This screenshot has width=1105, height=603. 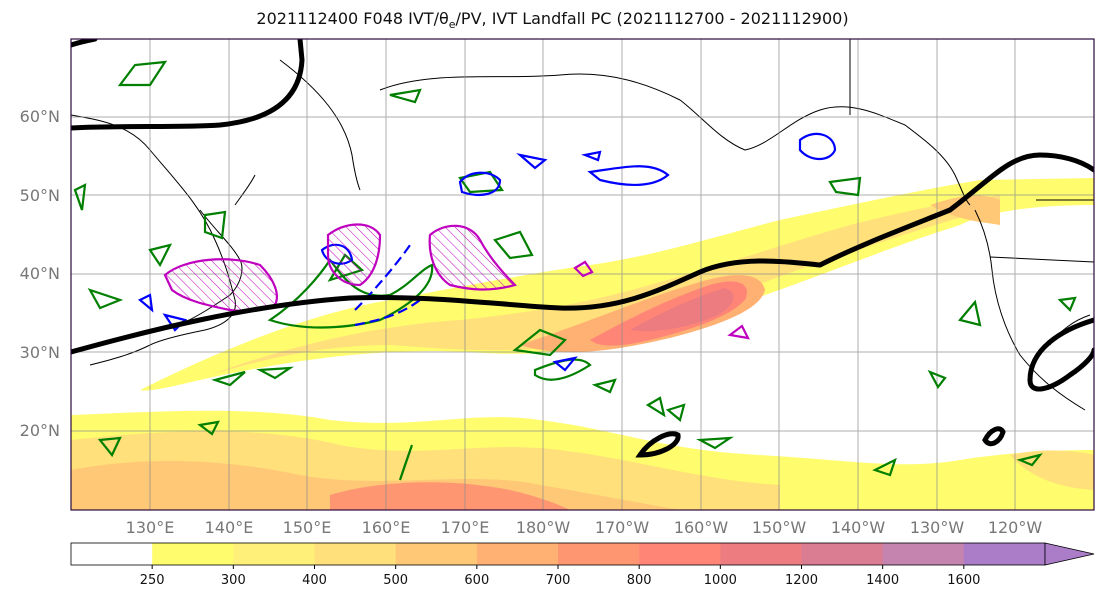 I want to click on colorbar-labels: 250 300 400 500 600 700 800 1000 1200 1400 1600, so click(x=560, y=576).